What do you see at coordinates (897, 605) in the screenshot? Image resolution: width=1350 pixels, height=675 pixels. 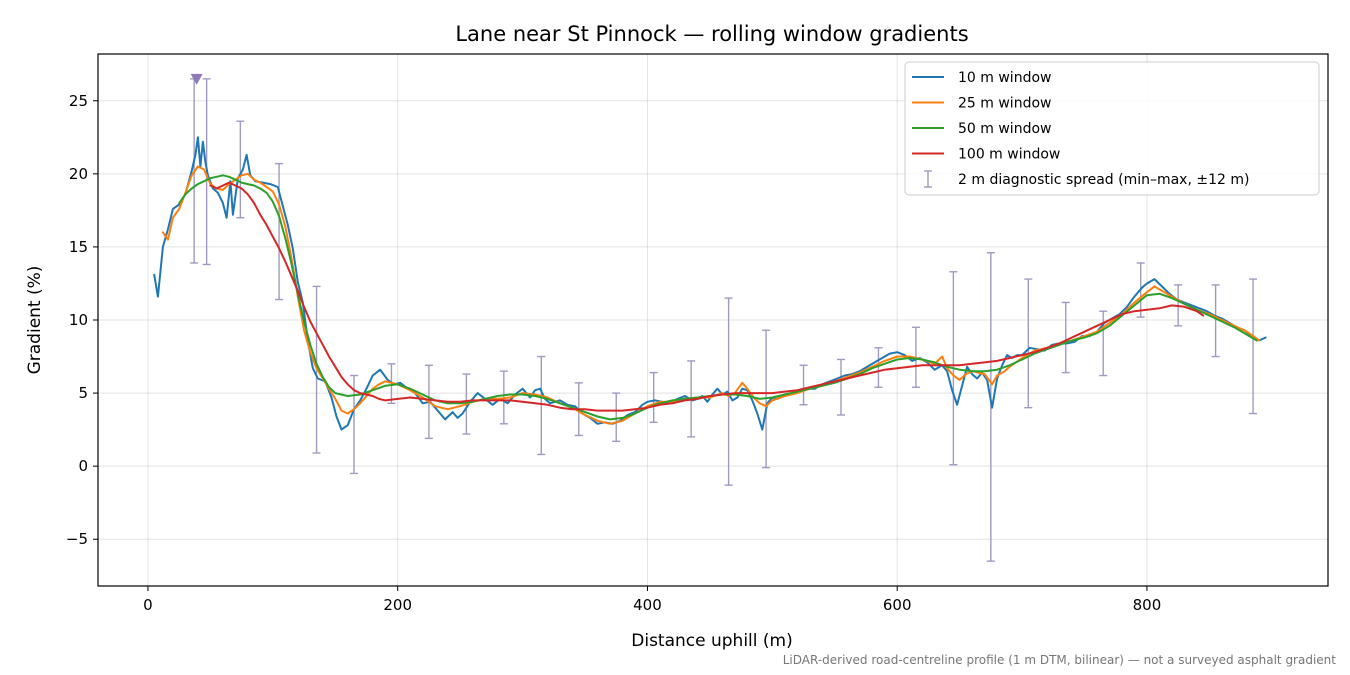 I see `x-tick-label: 600` at bounding box center [897, 605].